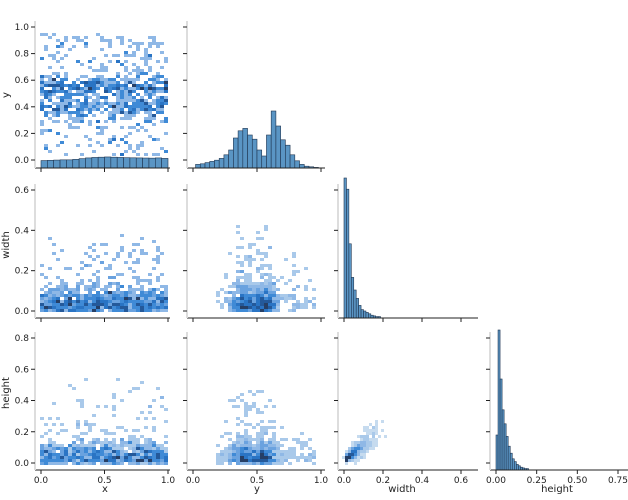  Describe the element at coordinates (461, 481) in the screenshot. I see `x-tick-label: 0.6` at that location.